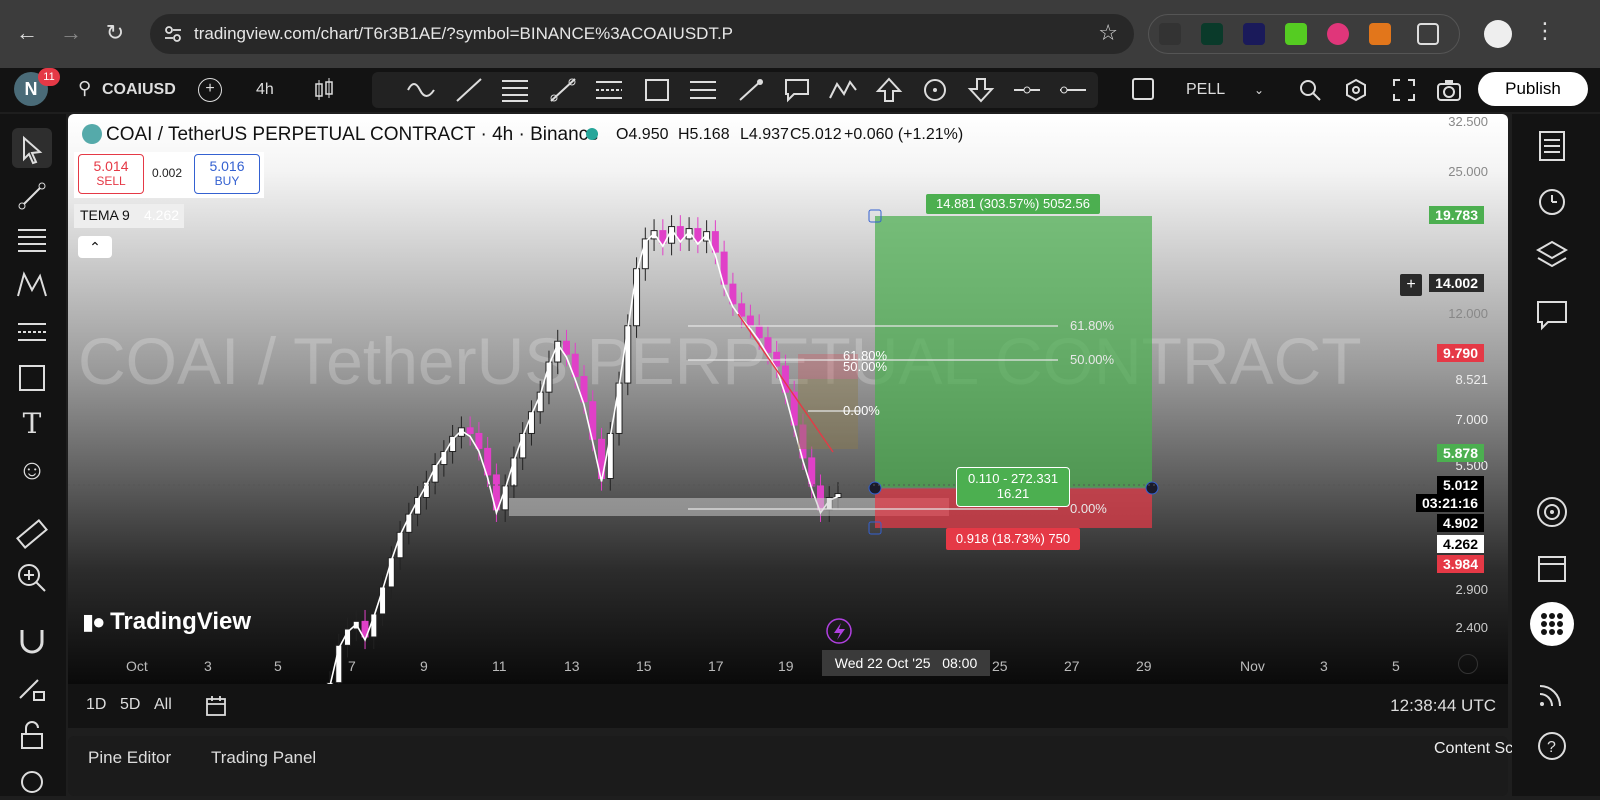 This screenshot has height=800, width=1600. Describe the element at coordinates (1027, 90) in the screenshot. I see `horizontal-ray-tool-icon` at that location.